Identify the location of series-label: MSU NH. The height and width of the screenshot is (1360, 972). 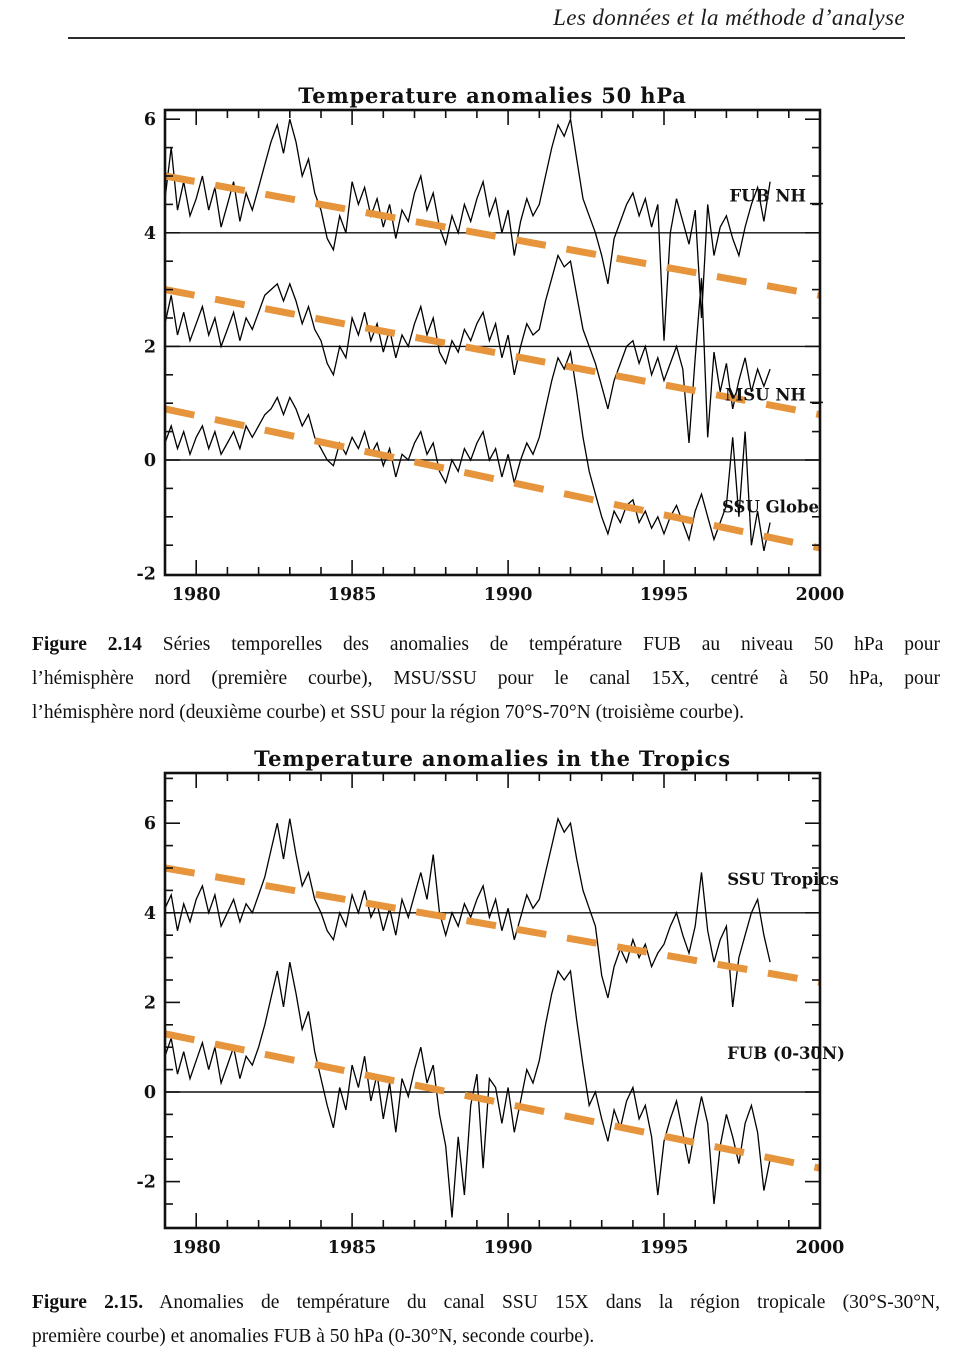
(765, 394).